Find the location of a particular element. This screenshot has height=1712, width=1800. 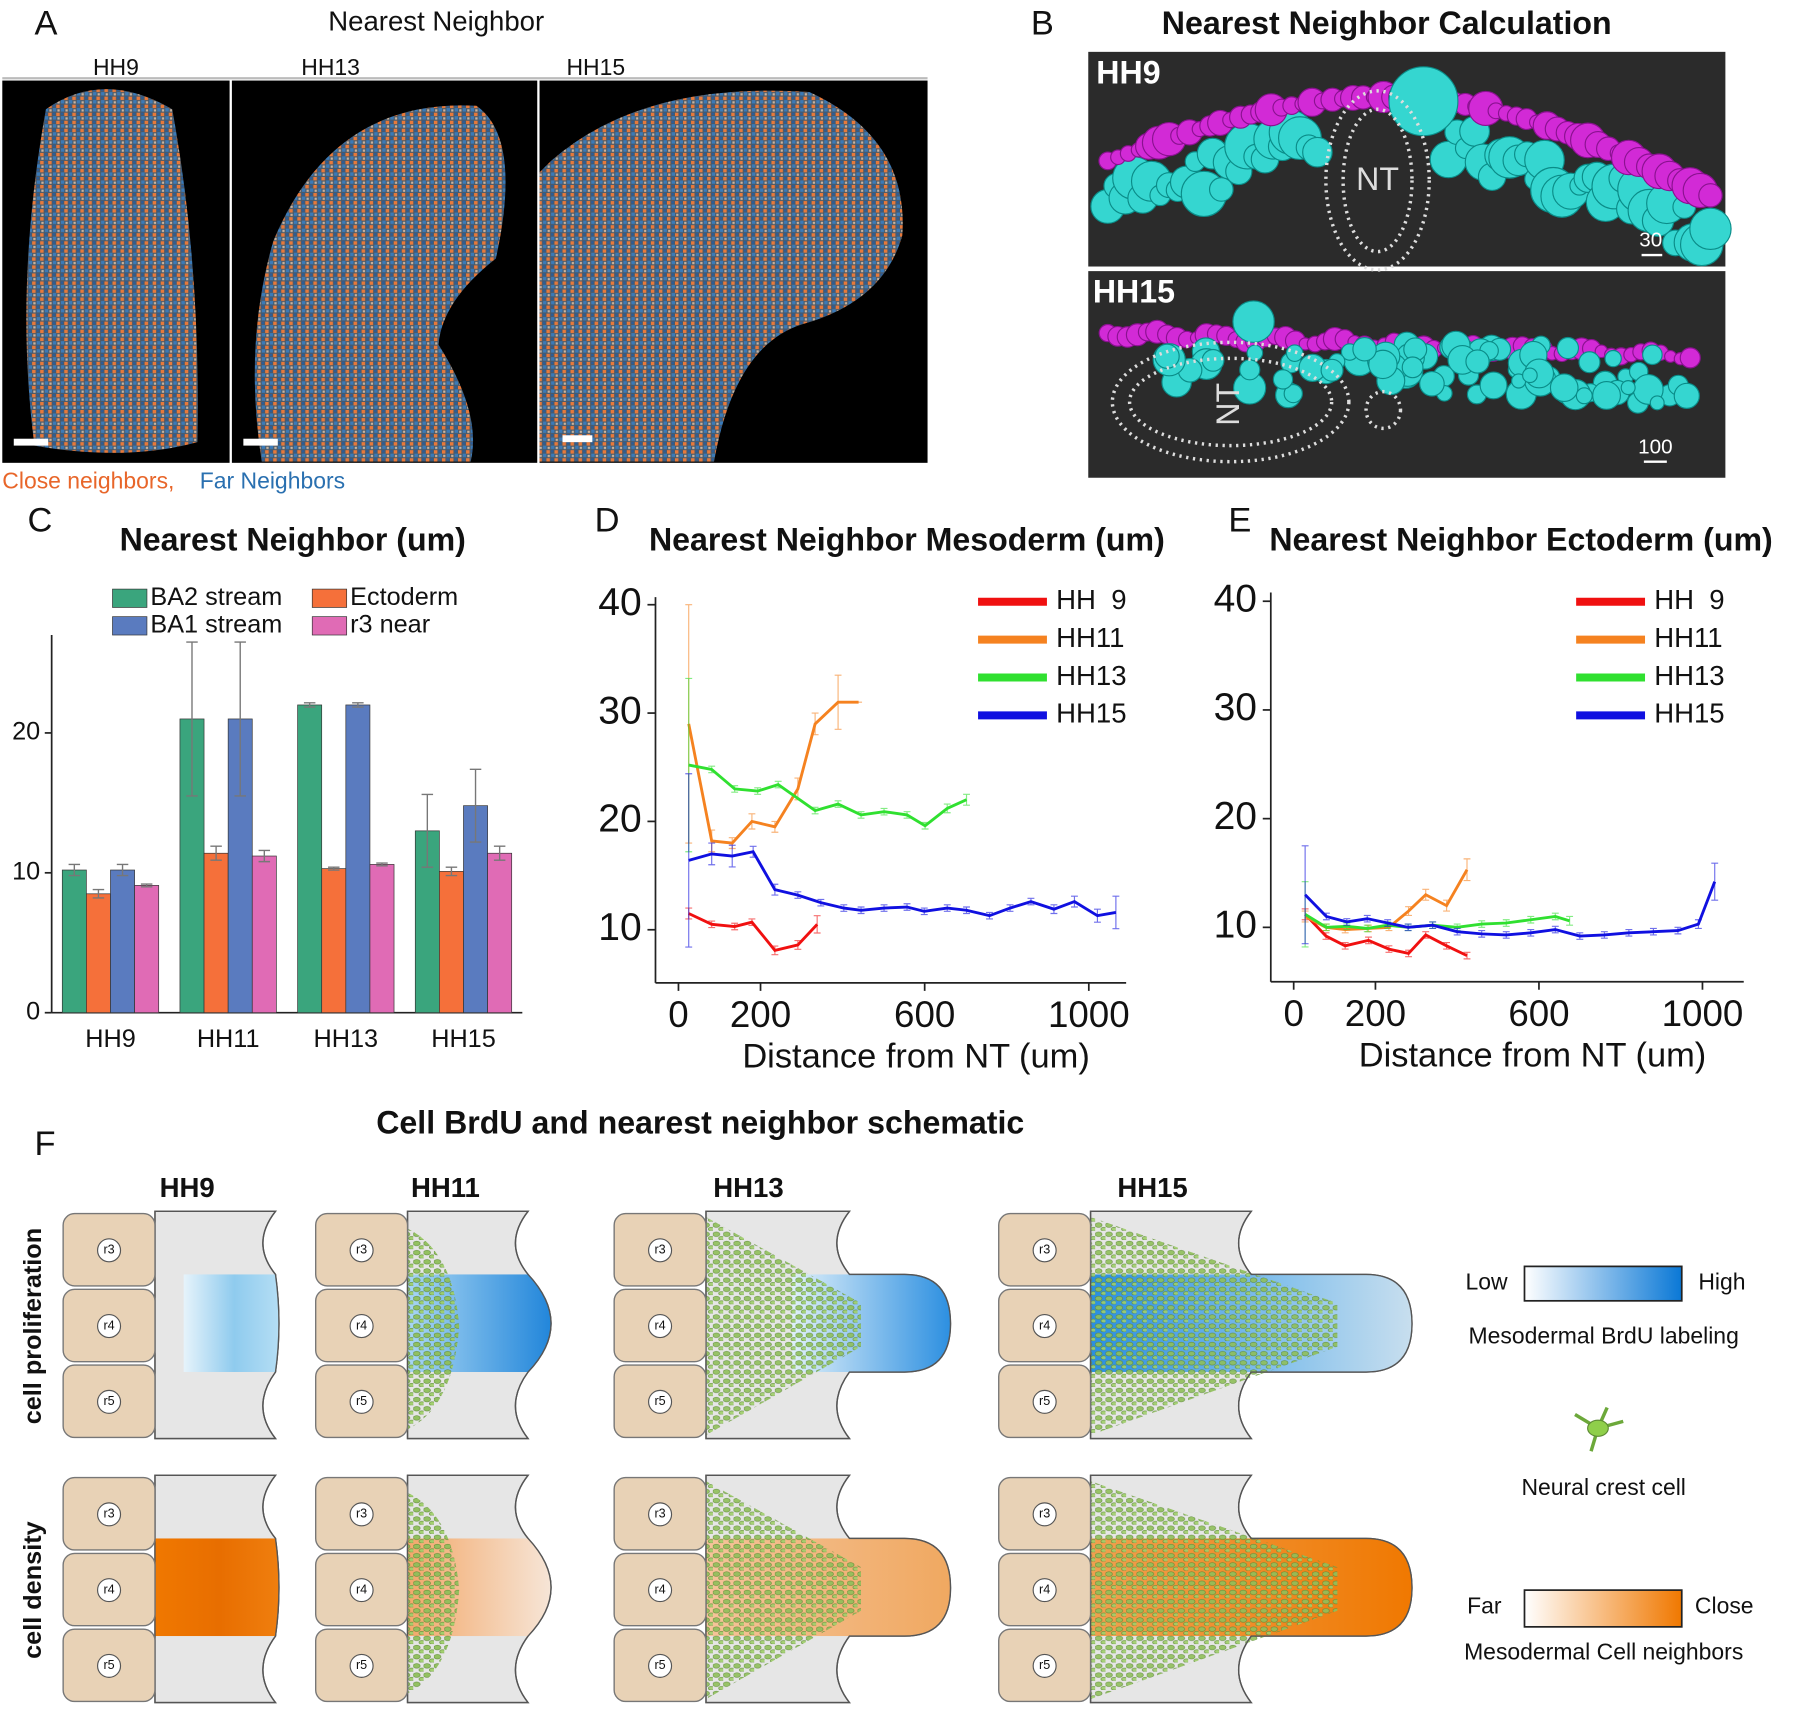

y-tick-label: 20 is located at coordinates (26, 732).